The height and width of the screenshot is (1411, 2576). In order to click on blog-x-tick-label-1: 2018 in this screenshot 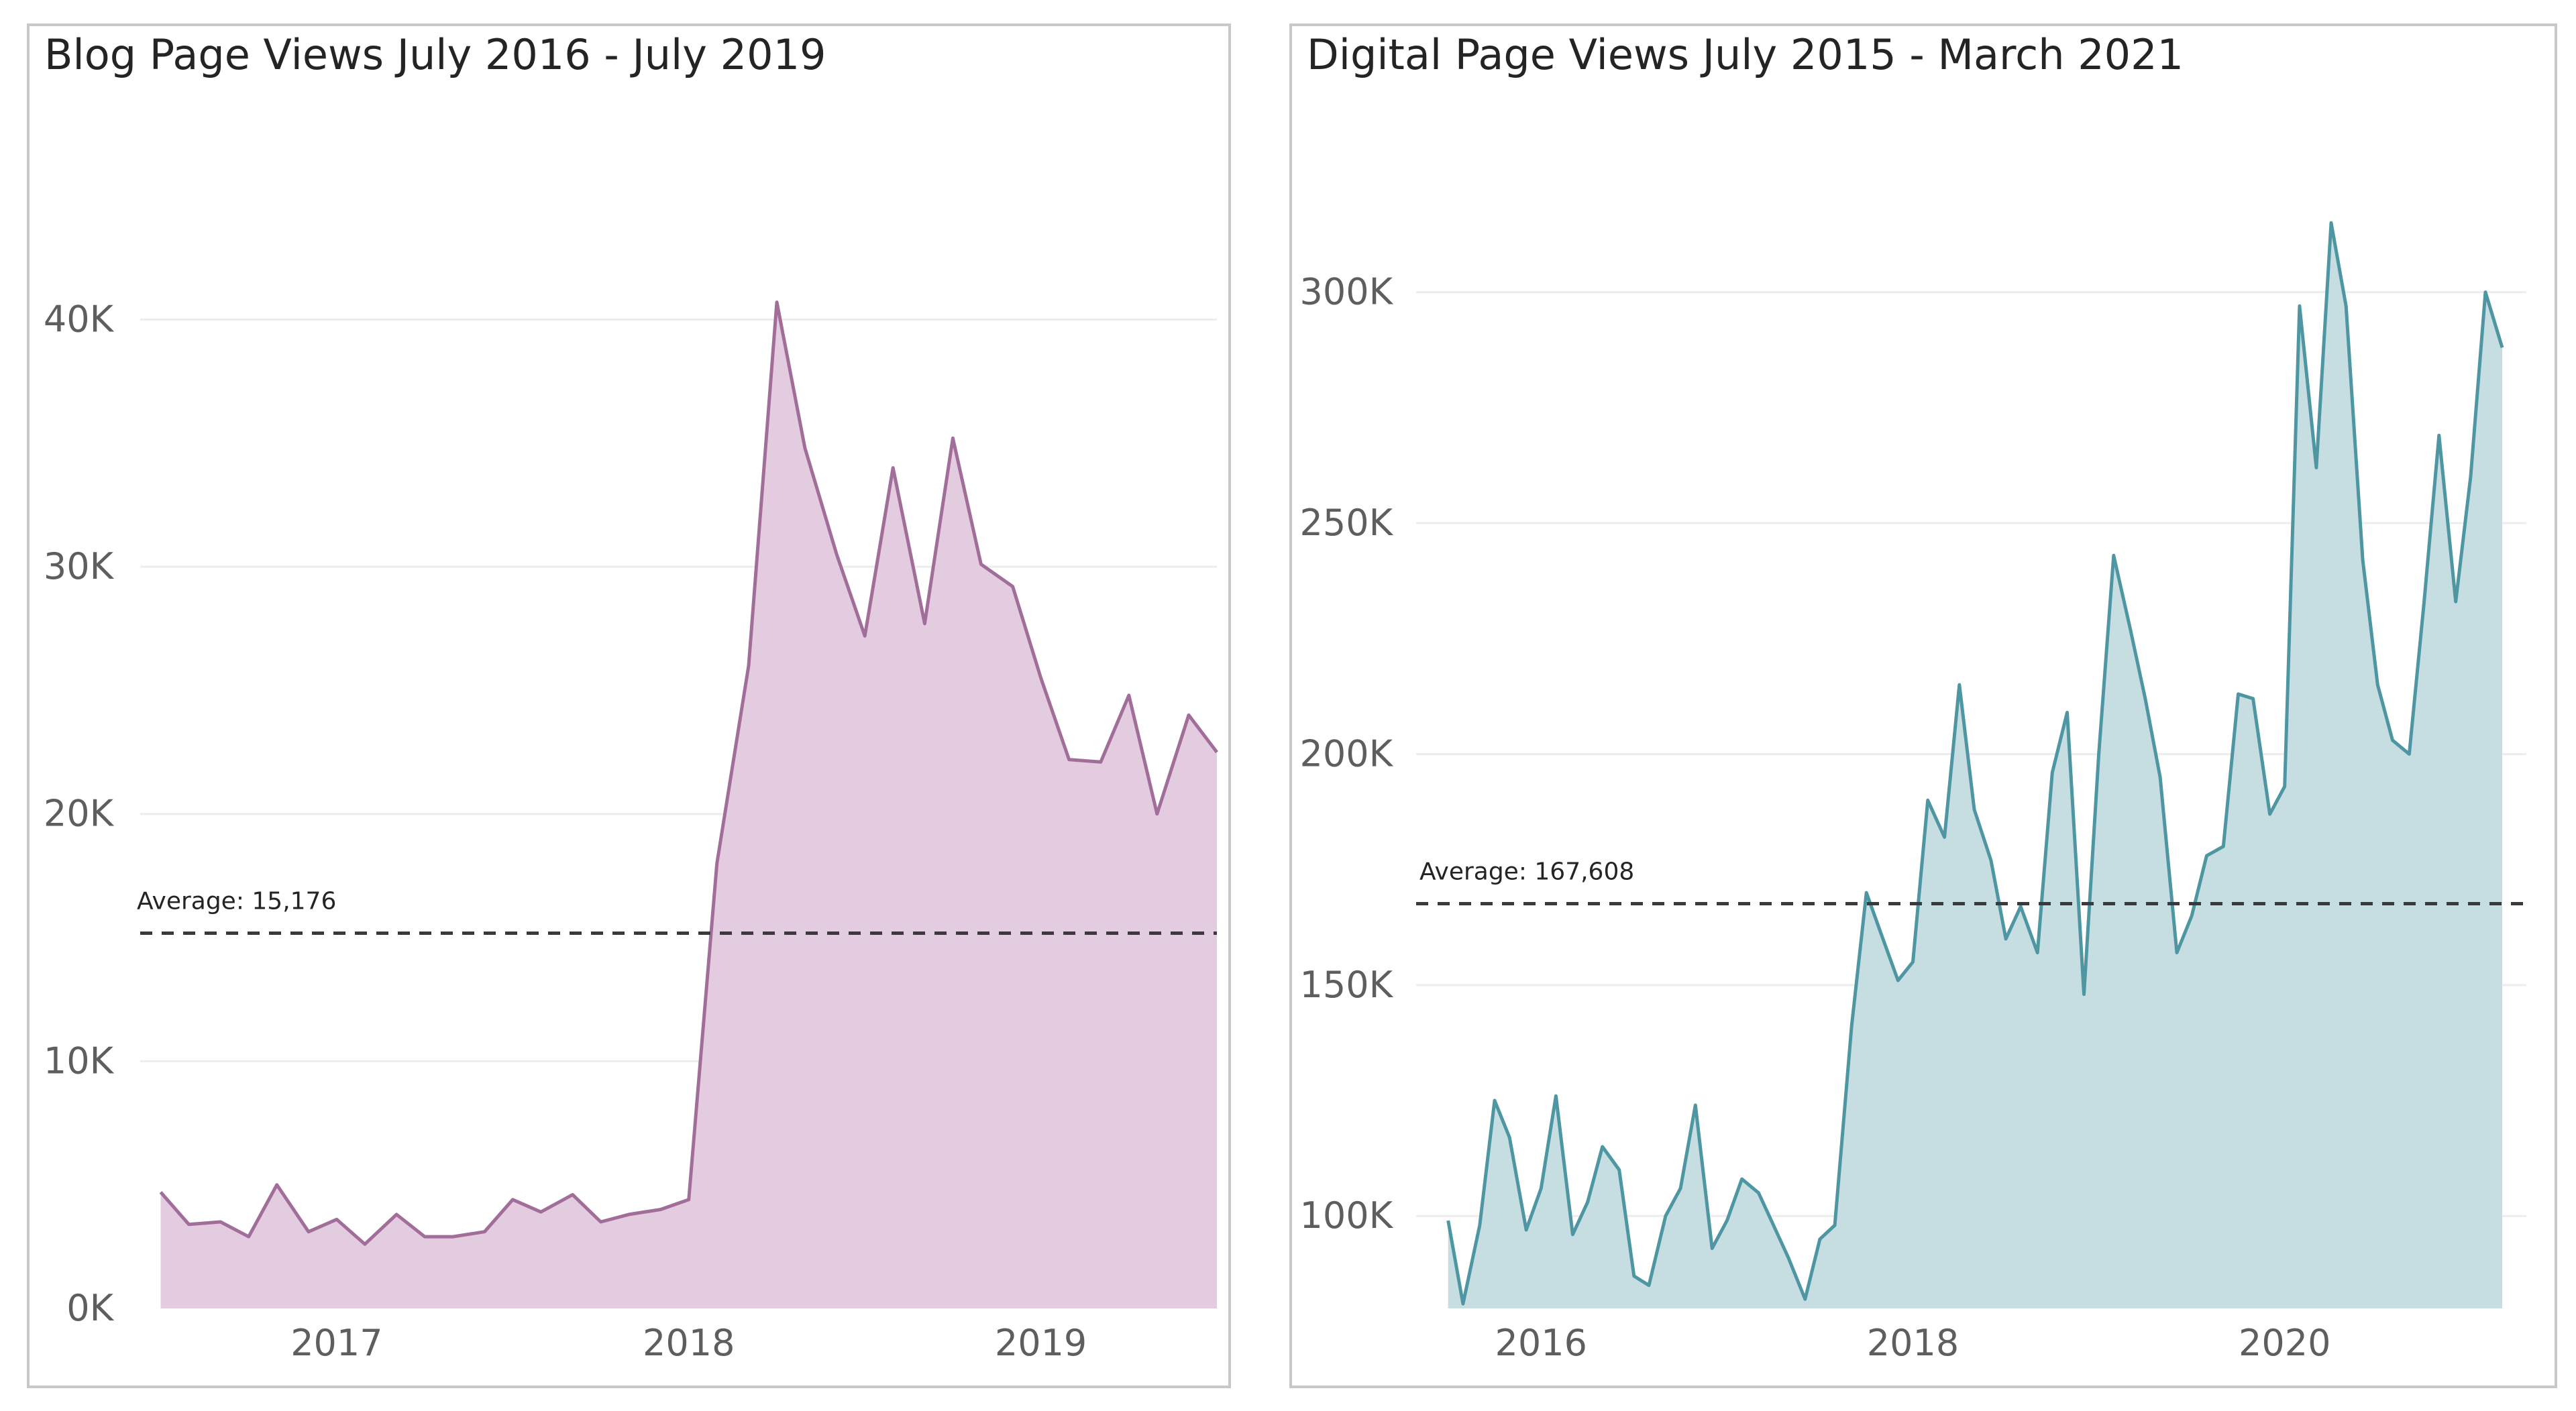, I will do `click(689, 1343)`.